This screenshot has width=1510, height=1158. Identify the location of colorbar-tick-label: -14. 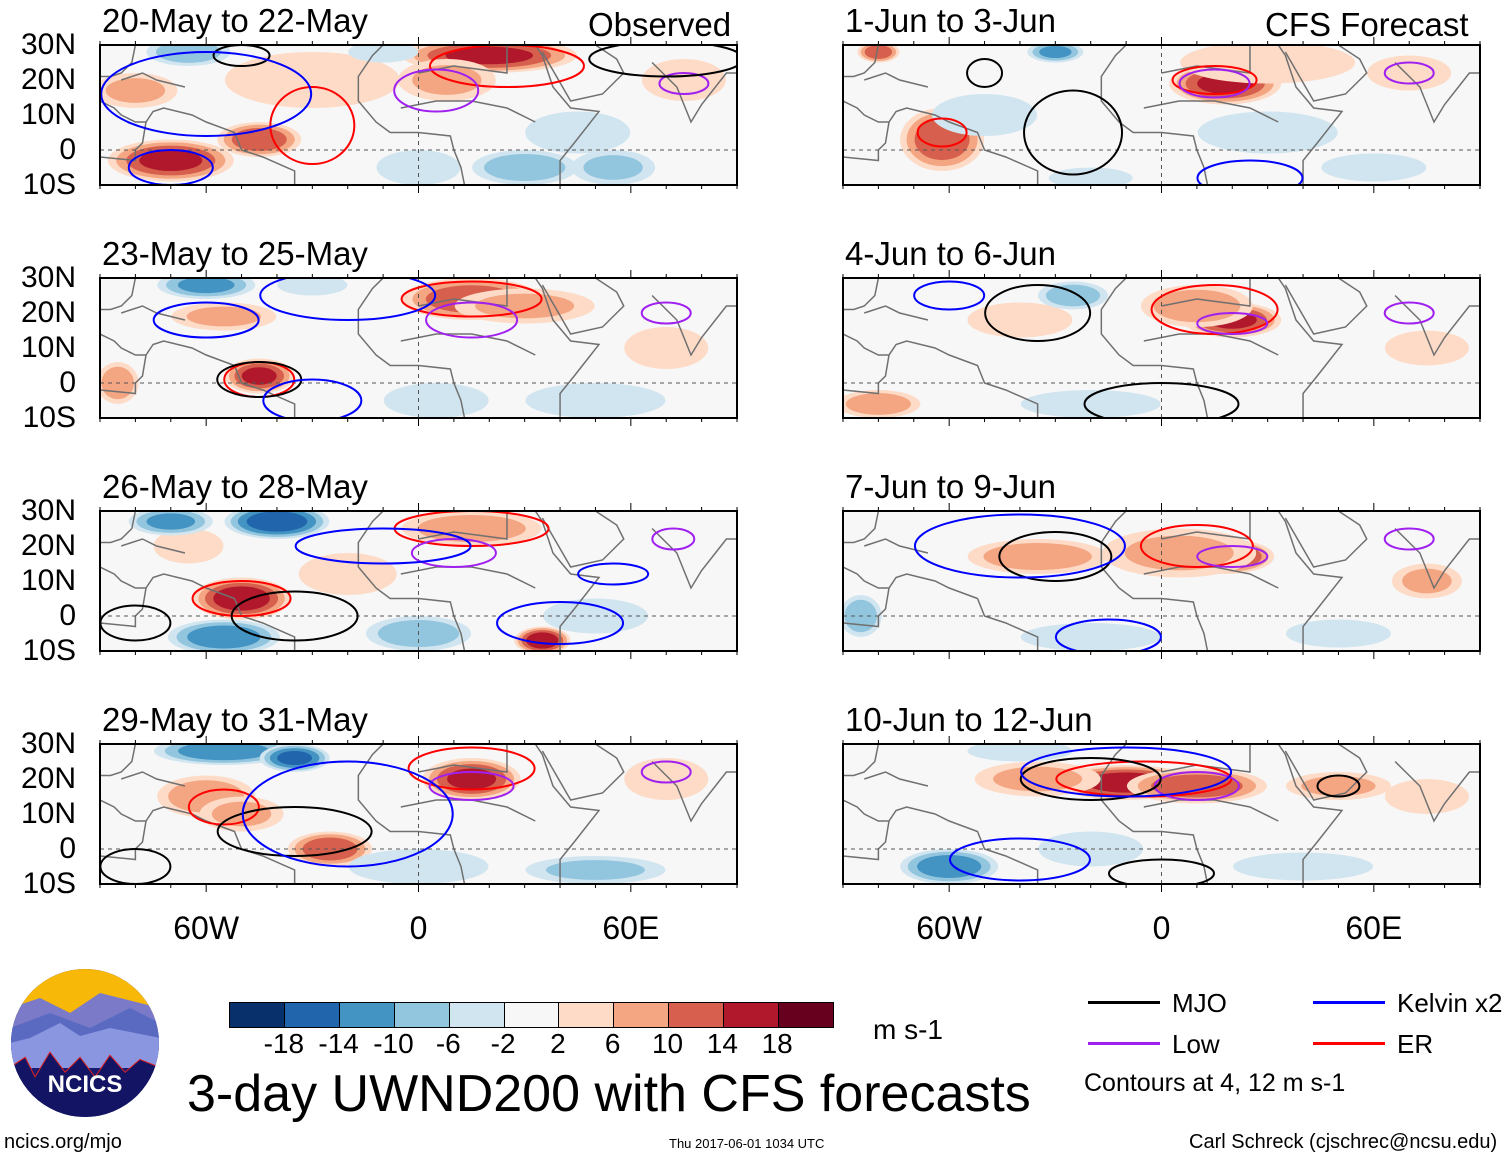
(338, 1043).